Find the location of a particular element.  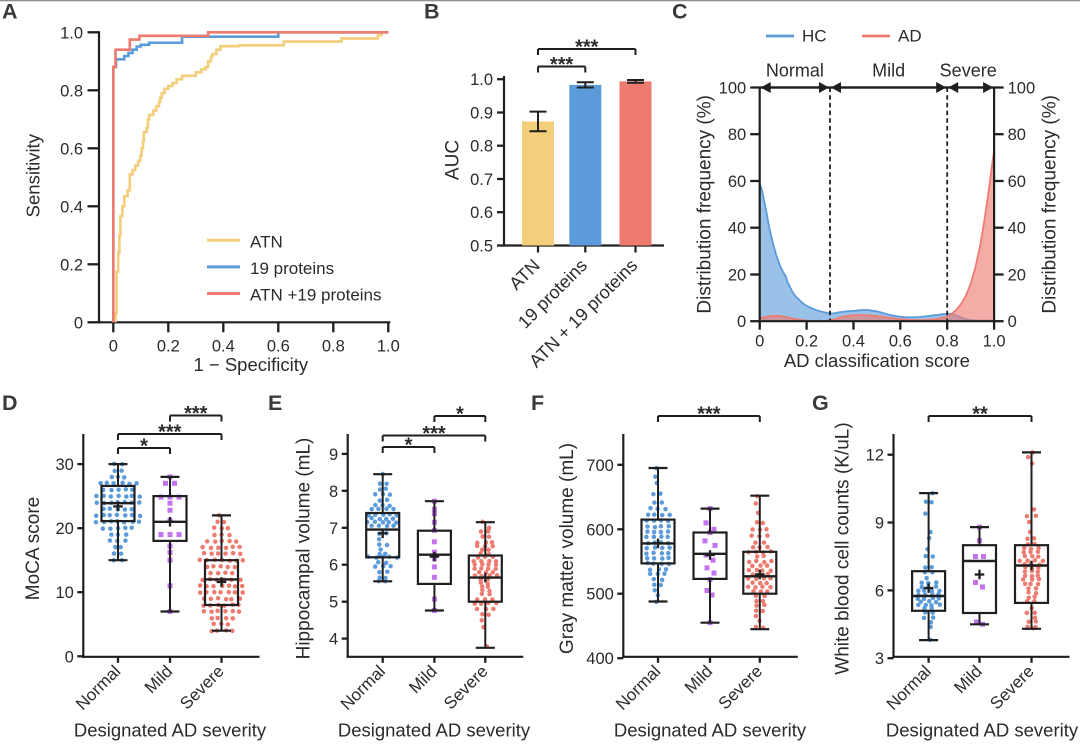

svg-text: MoCA score is located at coordinates (33, 548).